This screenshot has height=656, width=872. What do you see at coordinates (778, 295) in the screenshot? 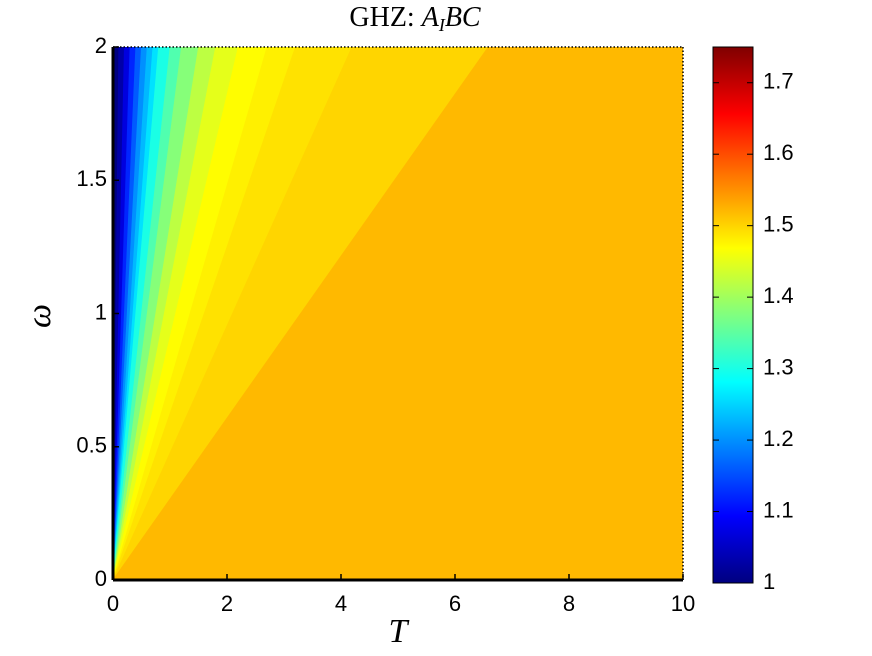
I see `colorbar-tick-label: 1.4` at bounding box center [778, 295].